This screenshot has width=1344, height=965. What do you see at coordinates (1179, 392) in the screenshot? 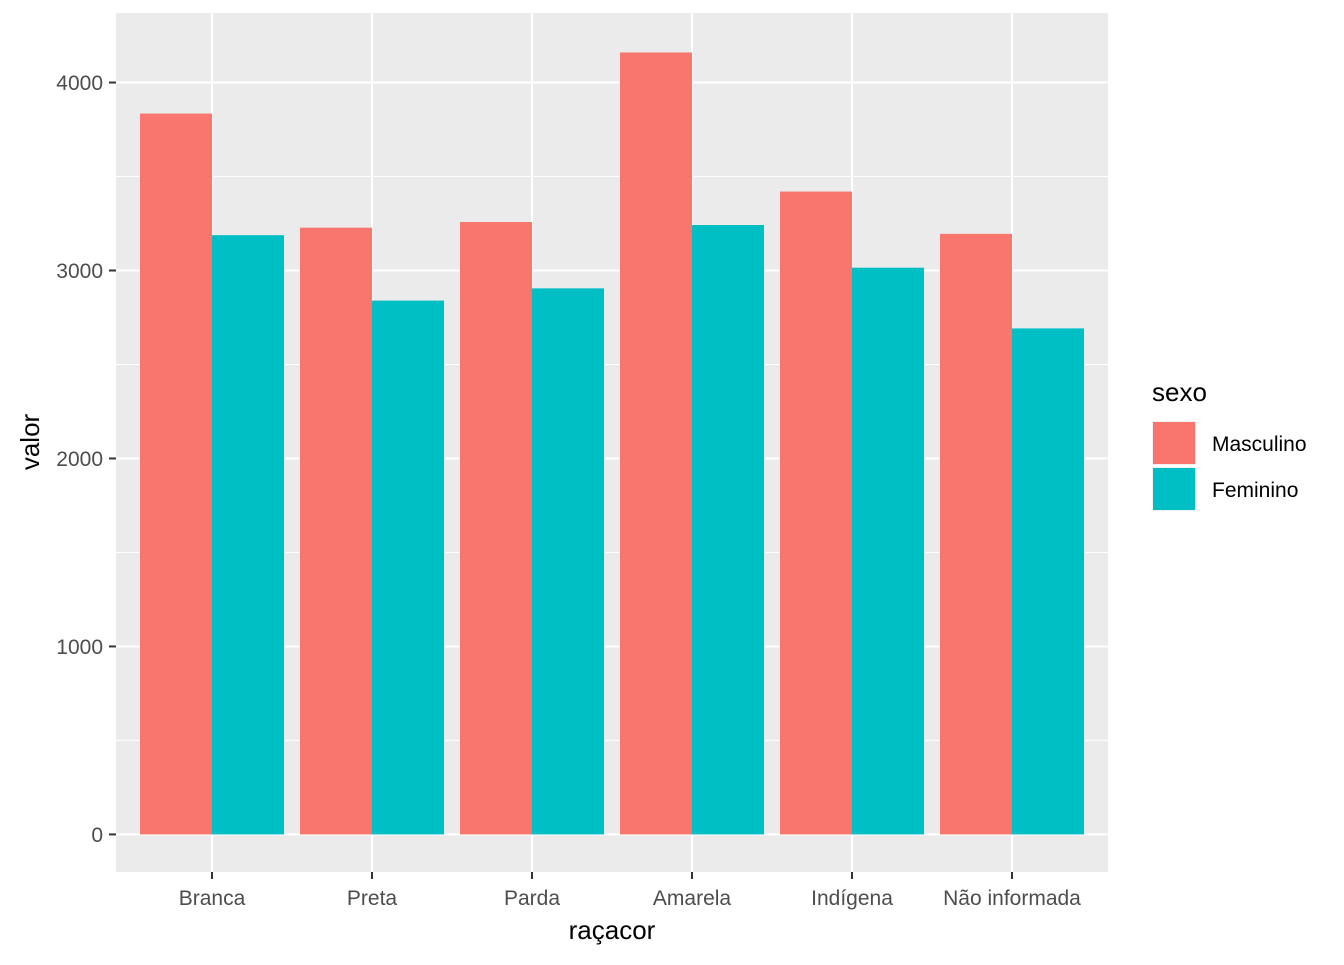
I see `legend-title: sexo` at bounding box center [1179, 392].